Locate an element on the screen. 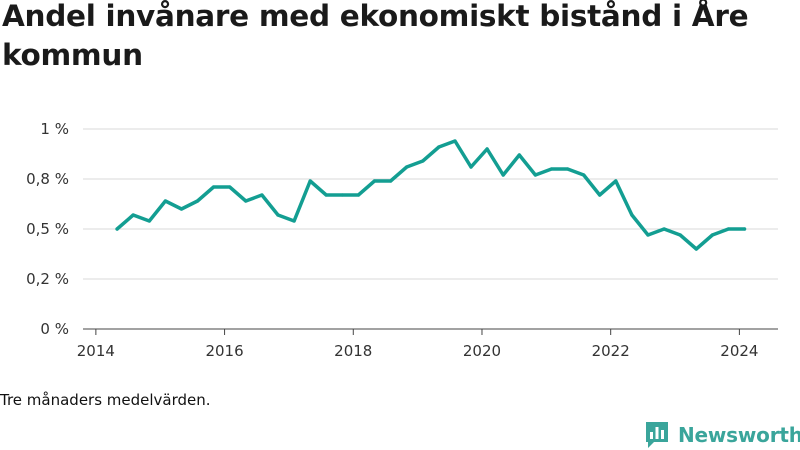 The width and height of the screenshot is (800, 450). y-tick-label: 0 % is located at coordinates (54, 329).